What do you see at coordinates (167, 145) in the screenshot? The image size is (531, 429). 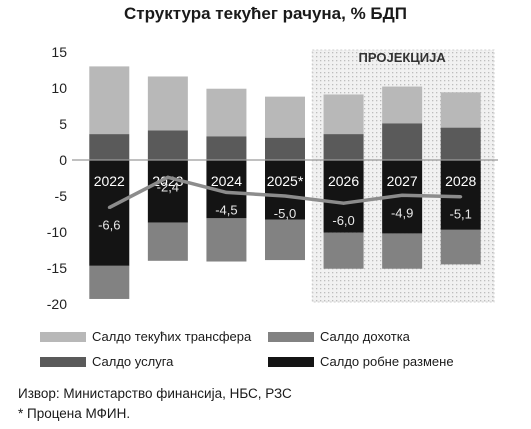 I see `bar-segment-s1-2023` at bounding box center [167, 145].